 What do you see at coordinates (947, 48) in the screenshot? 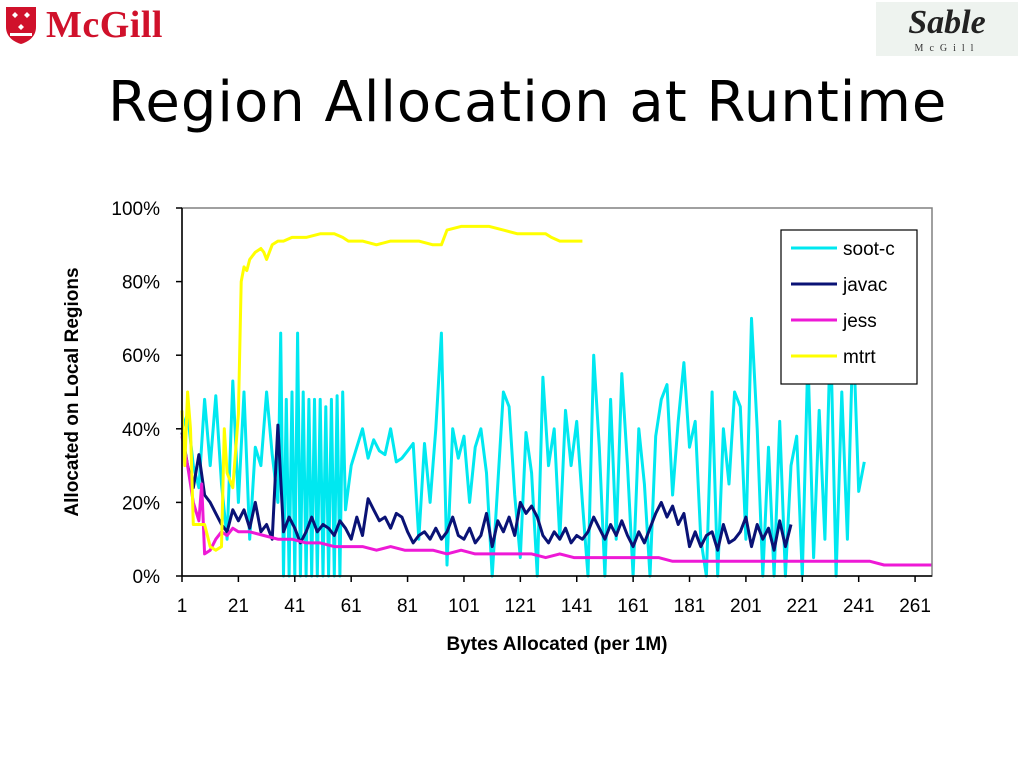
I see `sable-subtitle: McGill` at bounding box center [947, 48].